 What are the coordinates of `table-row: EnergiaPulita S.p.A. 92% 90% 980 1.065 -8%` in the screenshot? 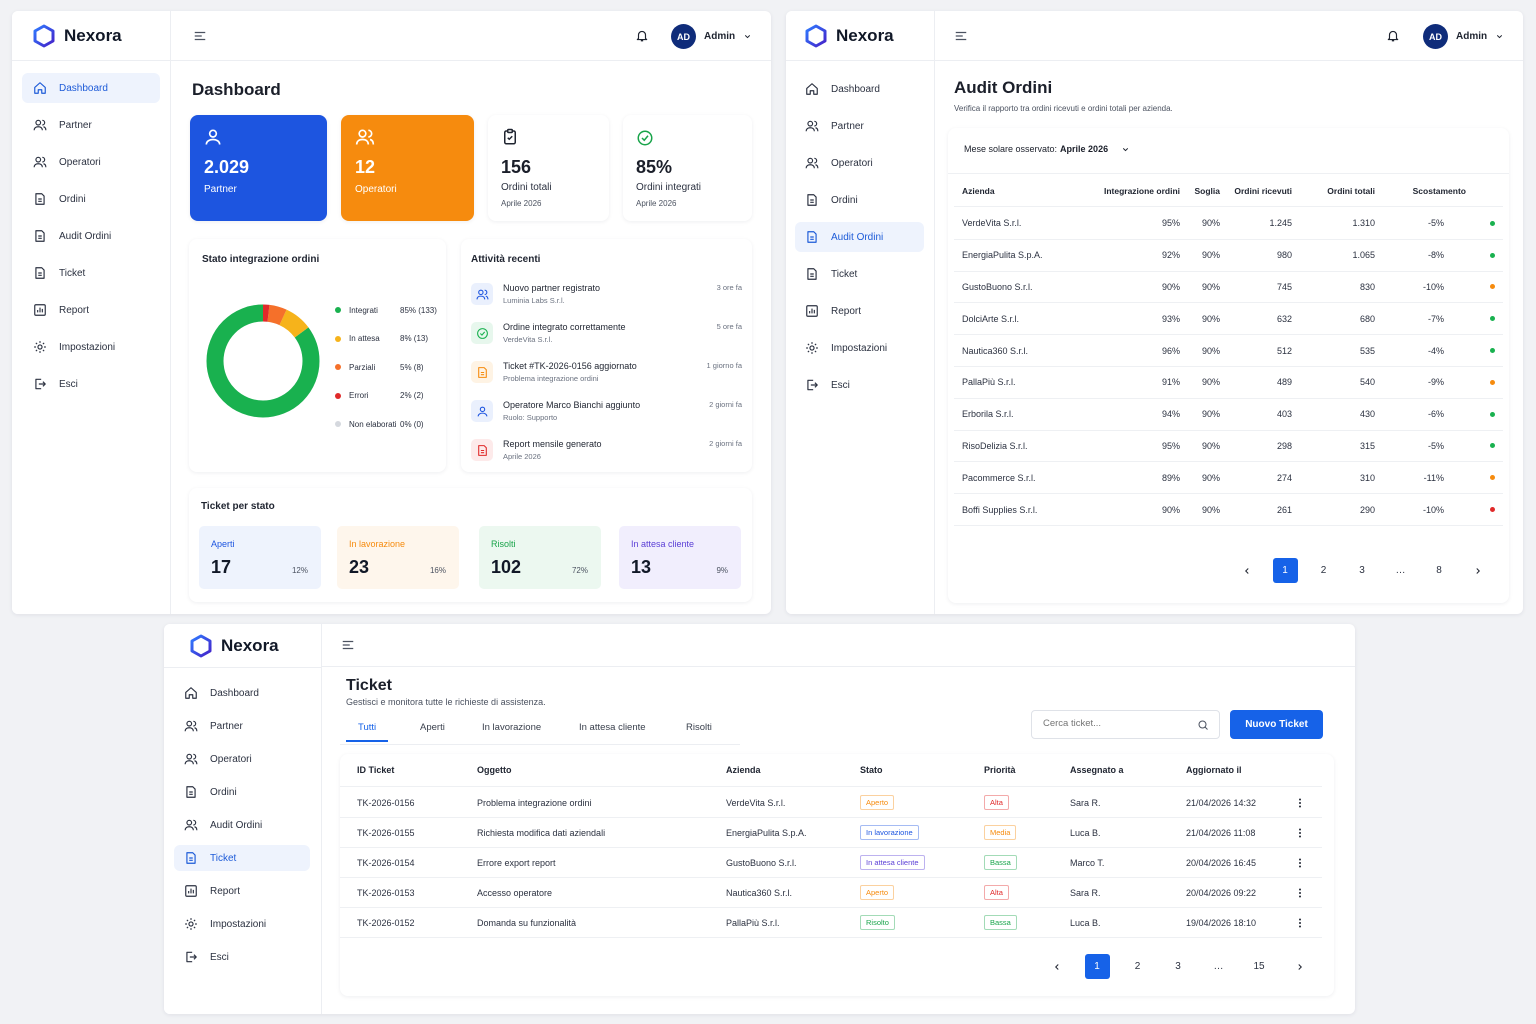 It's located at (1228, 256).